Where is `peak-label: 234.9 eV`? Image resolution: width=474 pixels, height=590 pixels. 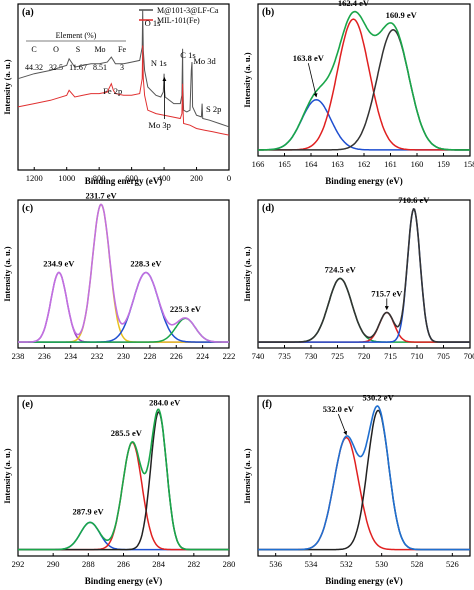
peak-label: 234.9 eV is located at coordinates (59, 264).